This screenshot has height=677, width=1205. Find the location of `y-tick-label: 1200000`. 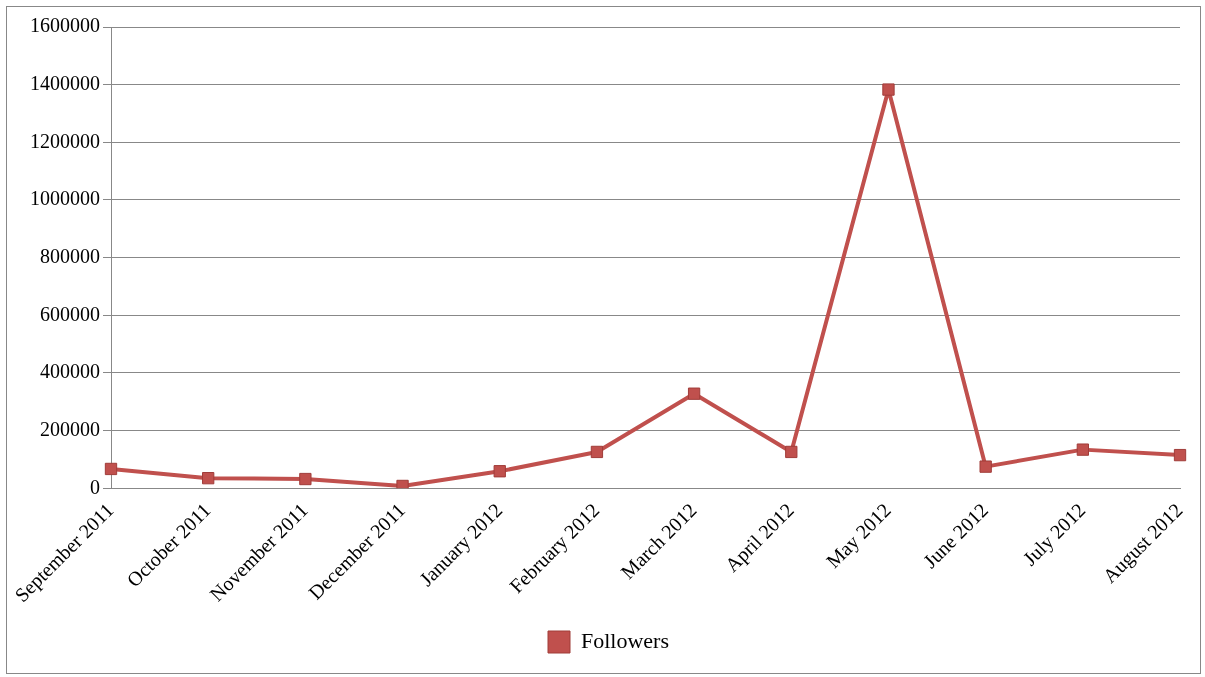

y-tick-label: 1200000 is located at coordinates (65, 140).